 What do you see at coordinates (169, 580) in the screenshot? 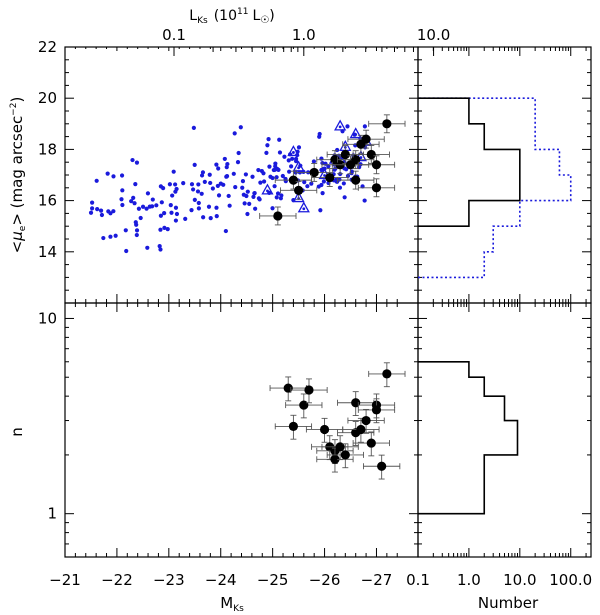
I see `x-tick-label: −23` at bounding box center [169, 580].